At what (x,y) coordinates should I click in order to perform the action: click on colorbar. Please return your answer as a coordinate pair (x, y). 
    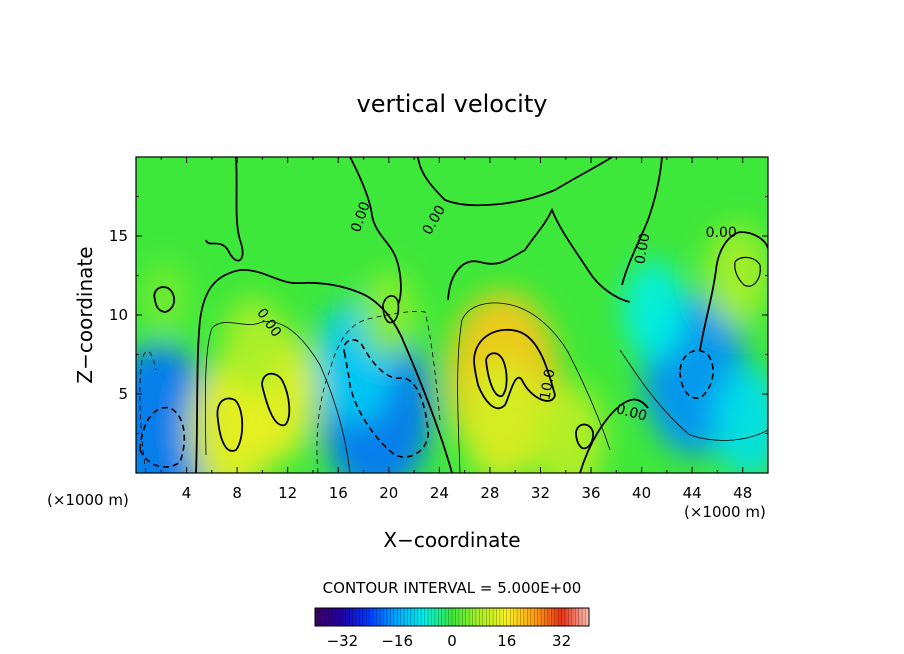
    Looking at the image, I should click on (452, 617).